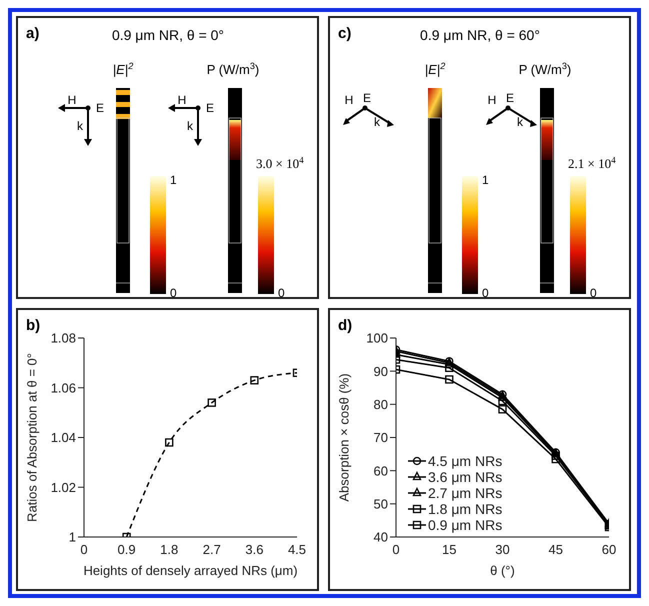  I want to click on legend-label: 4.5 μm NRs, so click(465, 461).